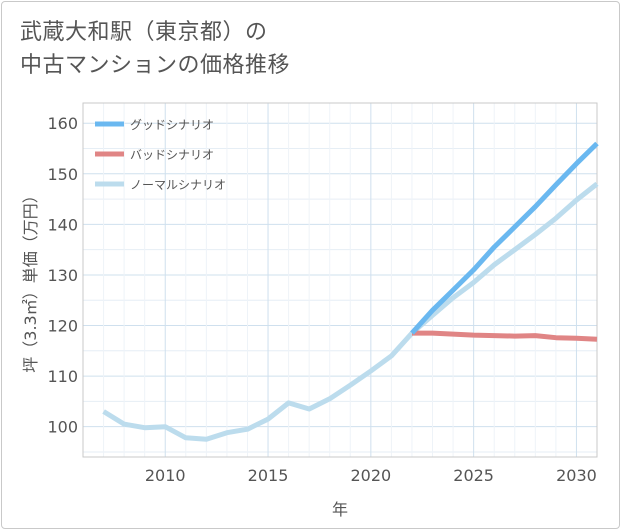  I want to click on y-tick-label: 130, so click(62, 275).